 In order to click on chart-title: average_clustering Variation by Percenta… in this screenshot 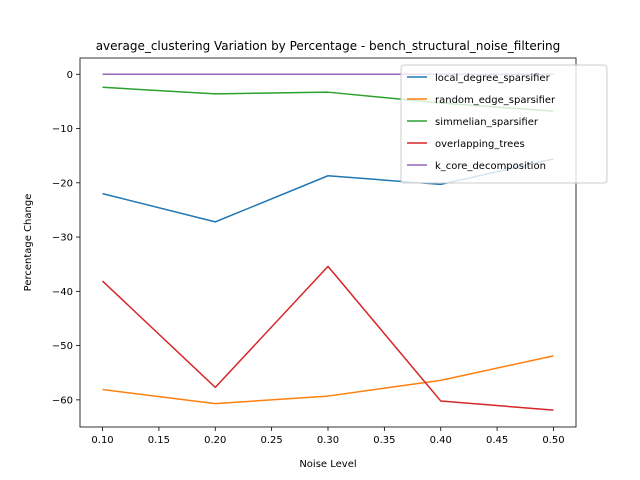, I will do `click(328, 46)`.